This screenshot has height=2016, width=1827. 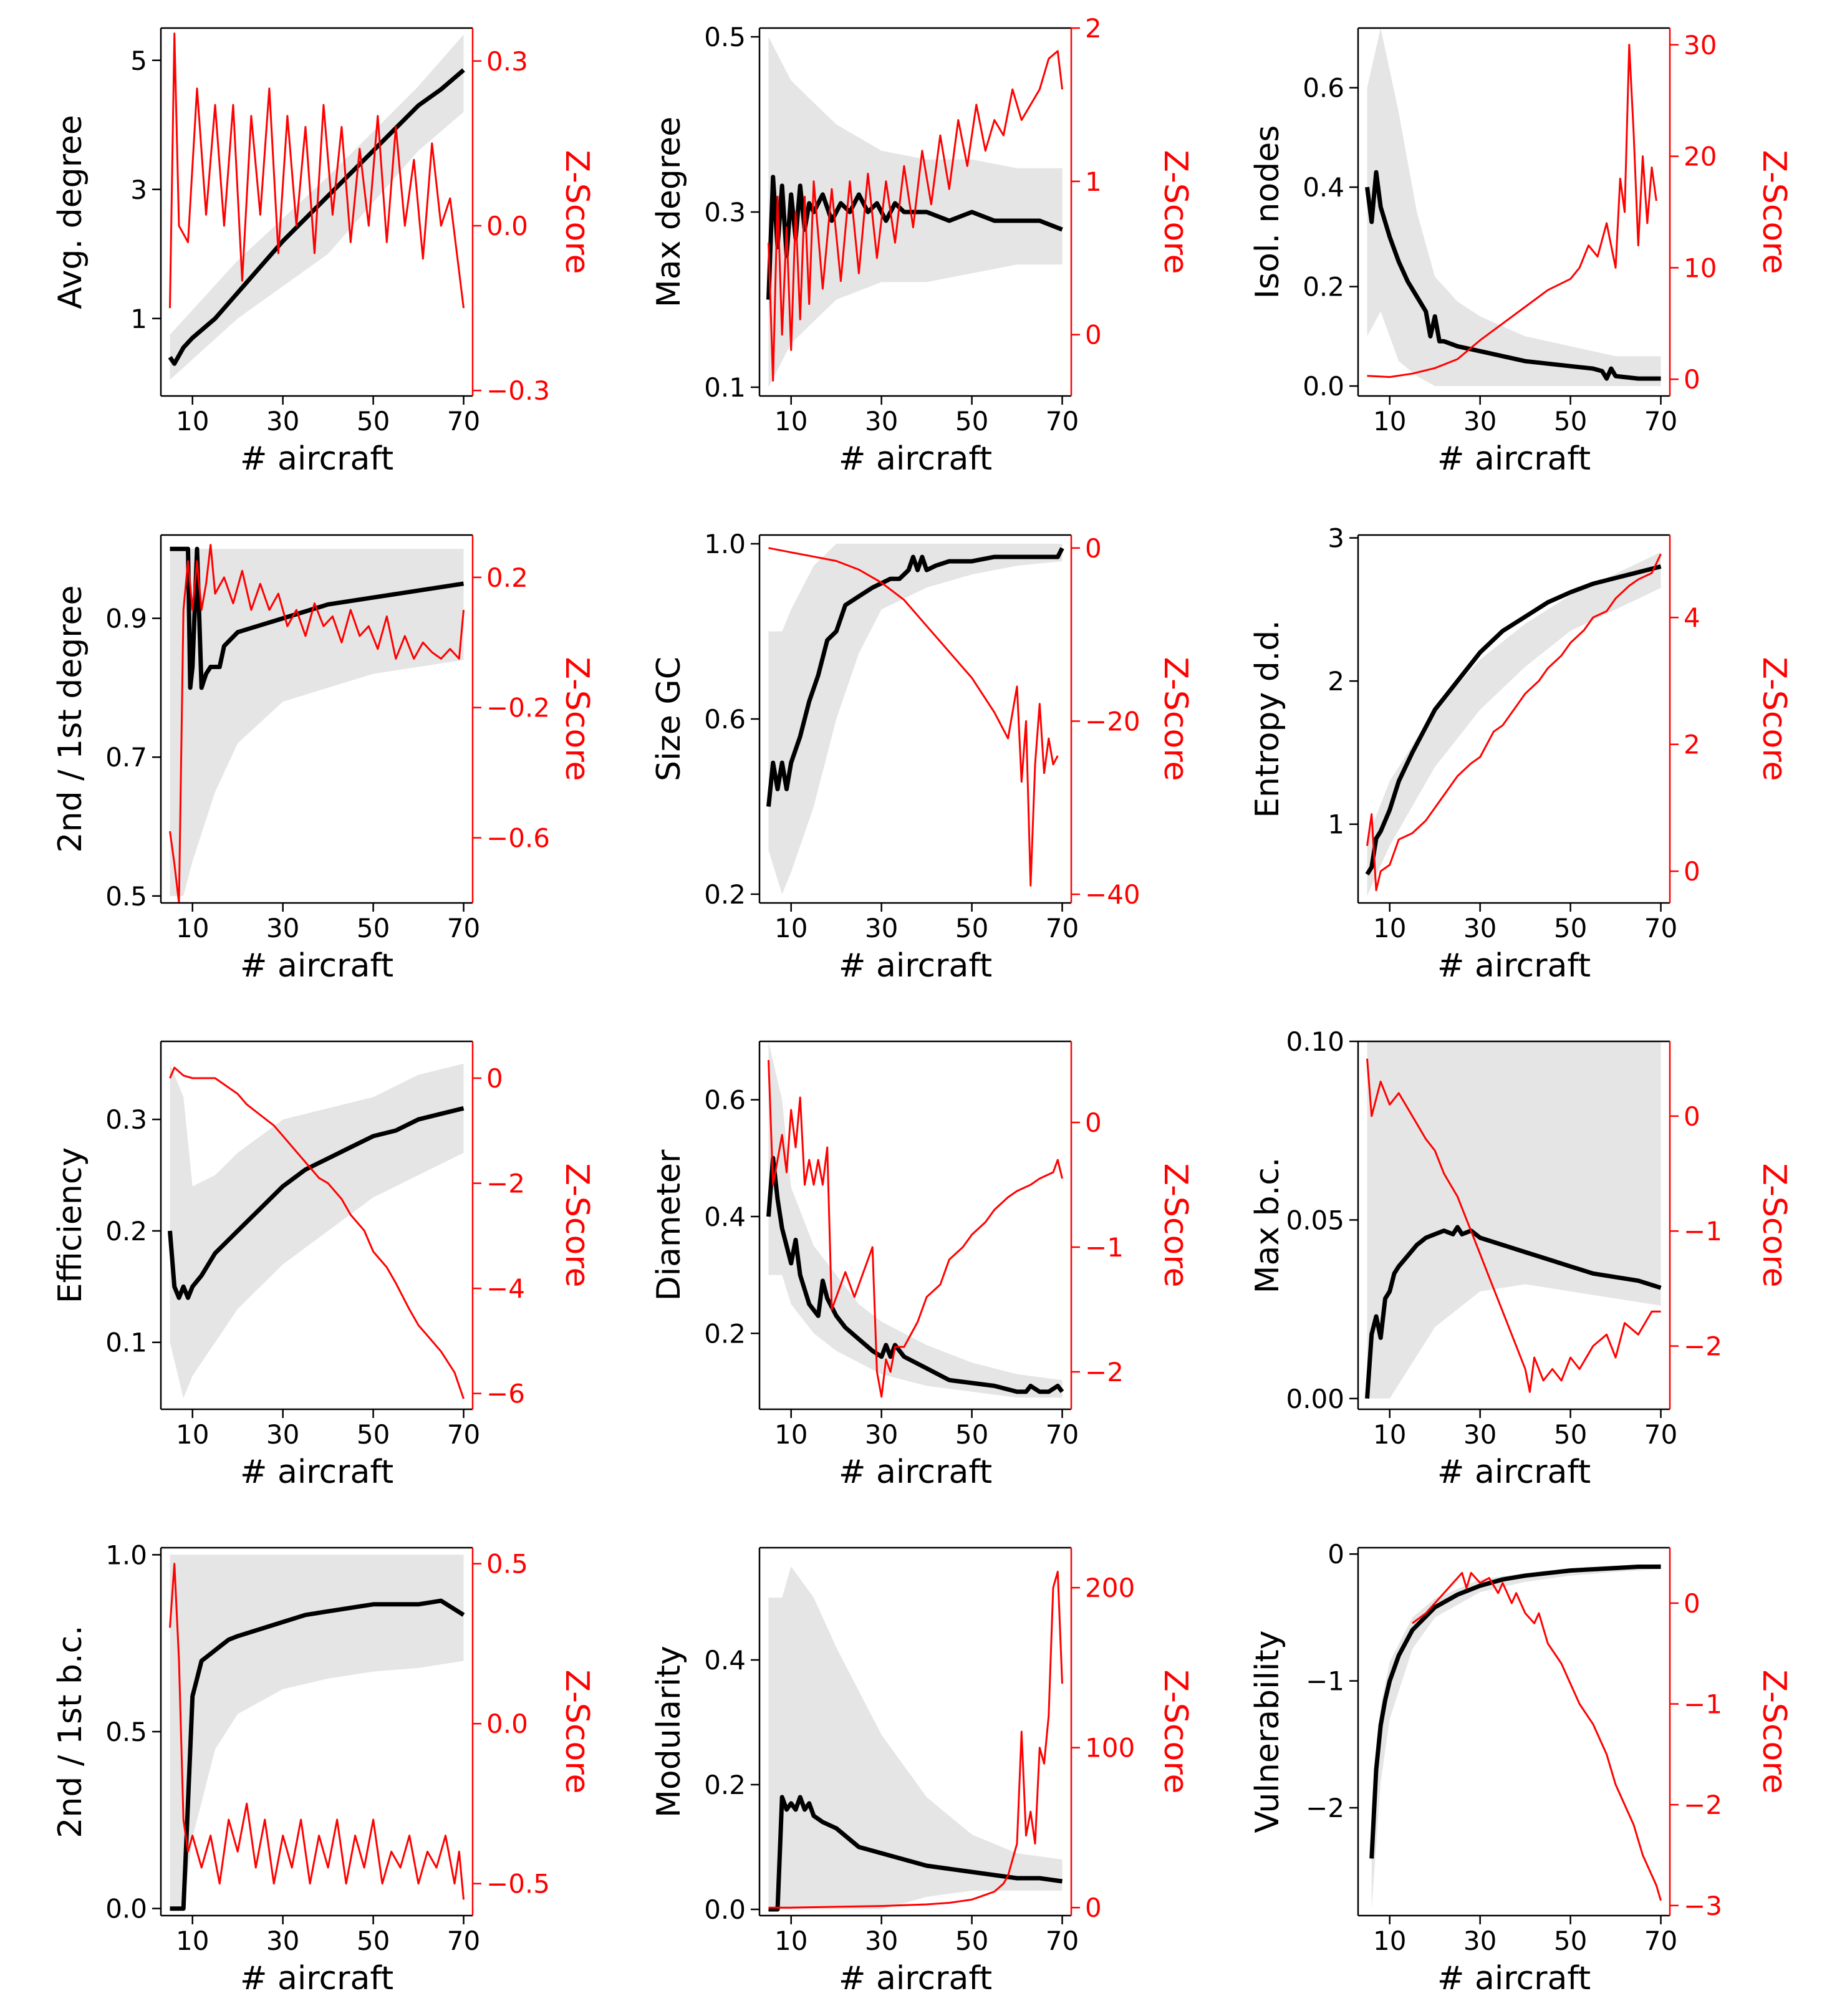 I want to click on chart-3-zscore-line, so click(x=1512, y=211).